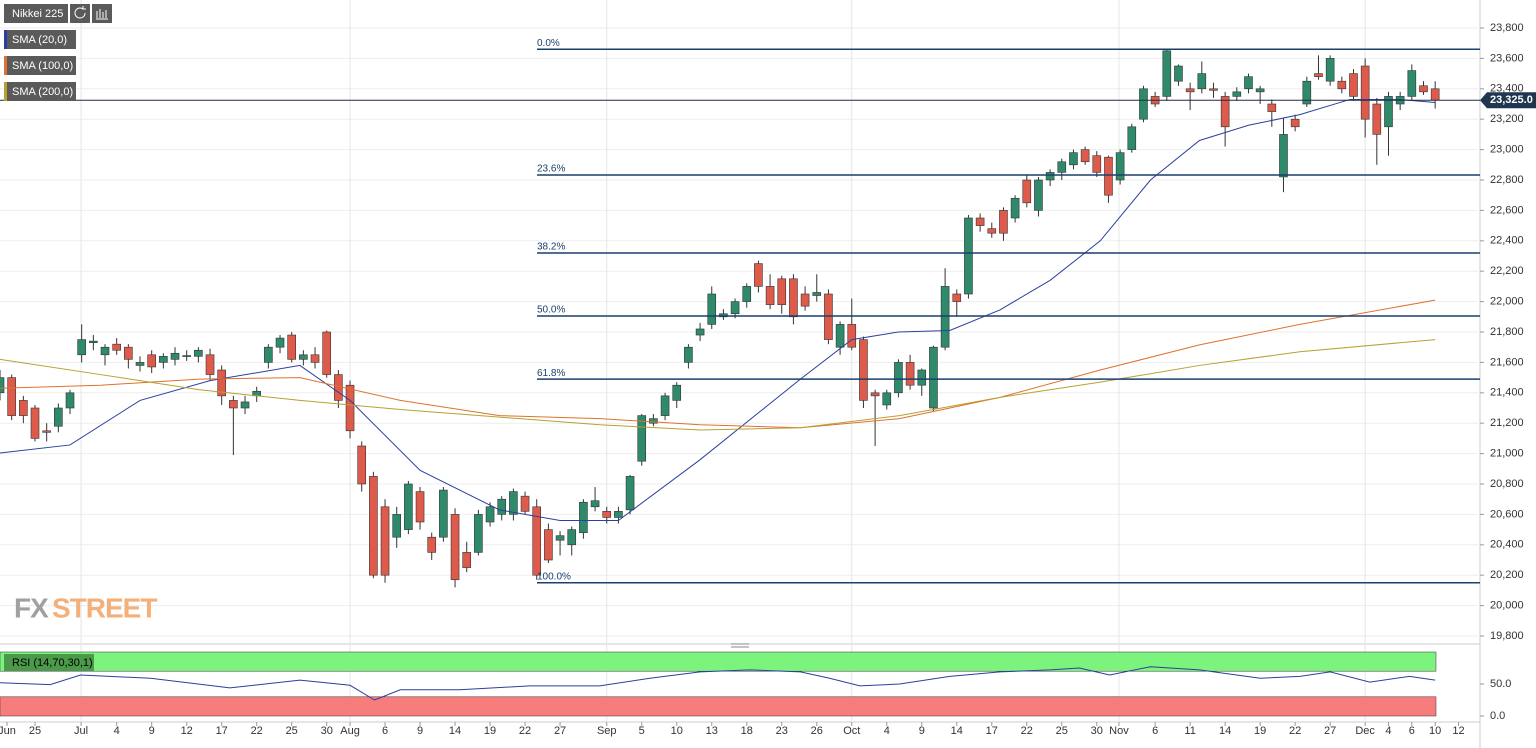  Describe the element at coordinates (152, 731) in the screenshot. I see `x-tick-label: 9` at that location.